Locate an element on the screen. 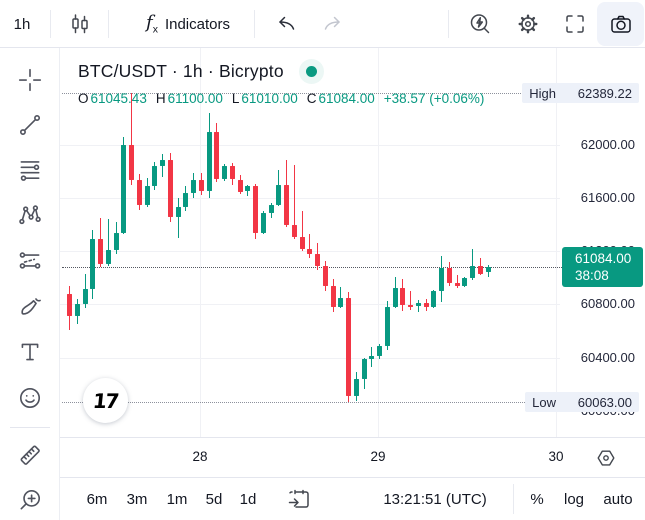 This screenshot has width=645, height=520. fib-retracement-tool-button is located at coordinates (30, 170).